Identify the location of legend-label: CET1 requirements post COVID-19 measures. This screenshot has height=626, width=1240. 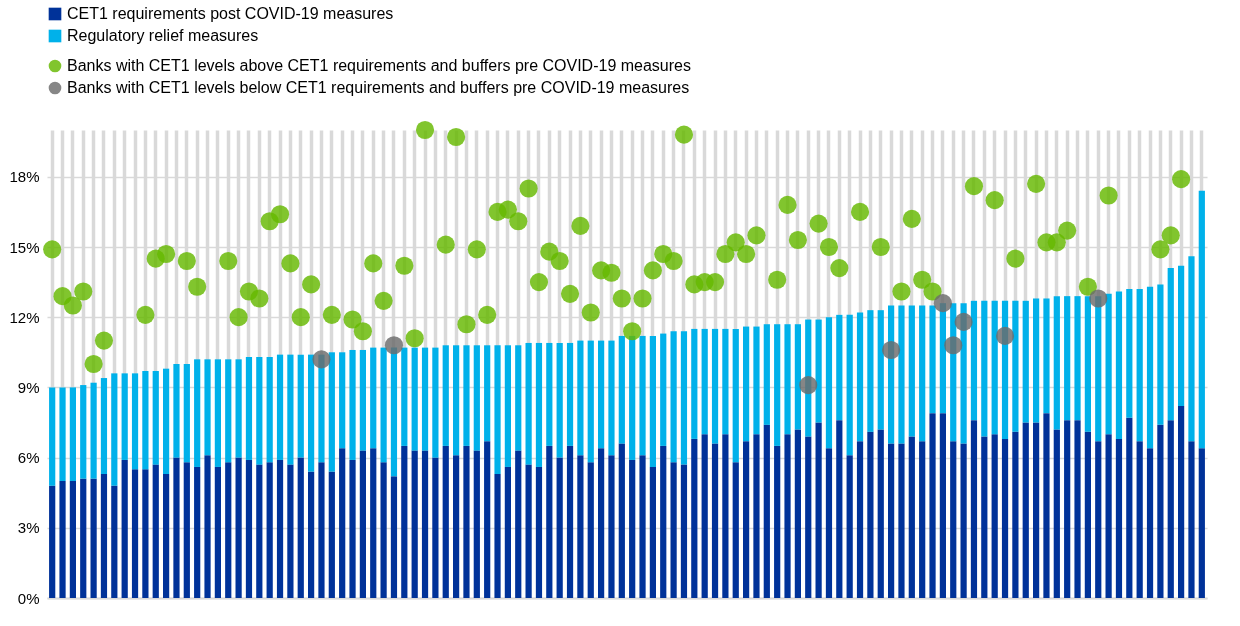
(230, 13).